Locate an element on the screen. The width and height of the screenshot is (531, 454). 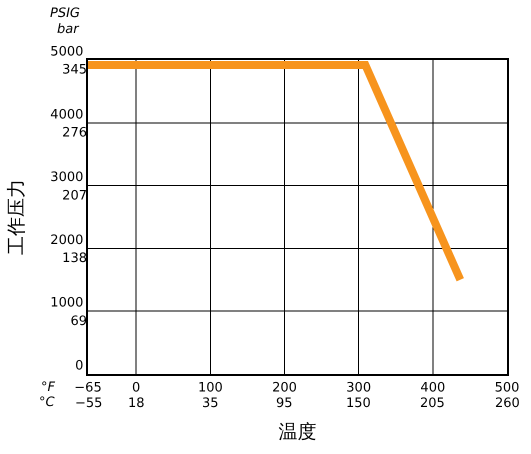
text: 35 is located at coordinates (210, 403).